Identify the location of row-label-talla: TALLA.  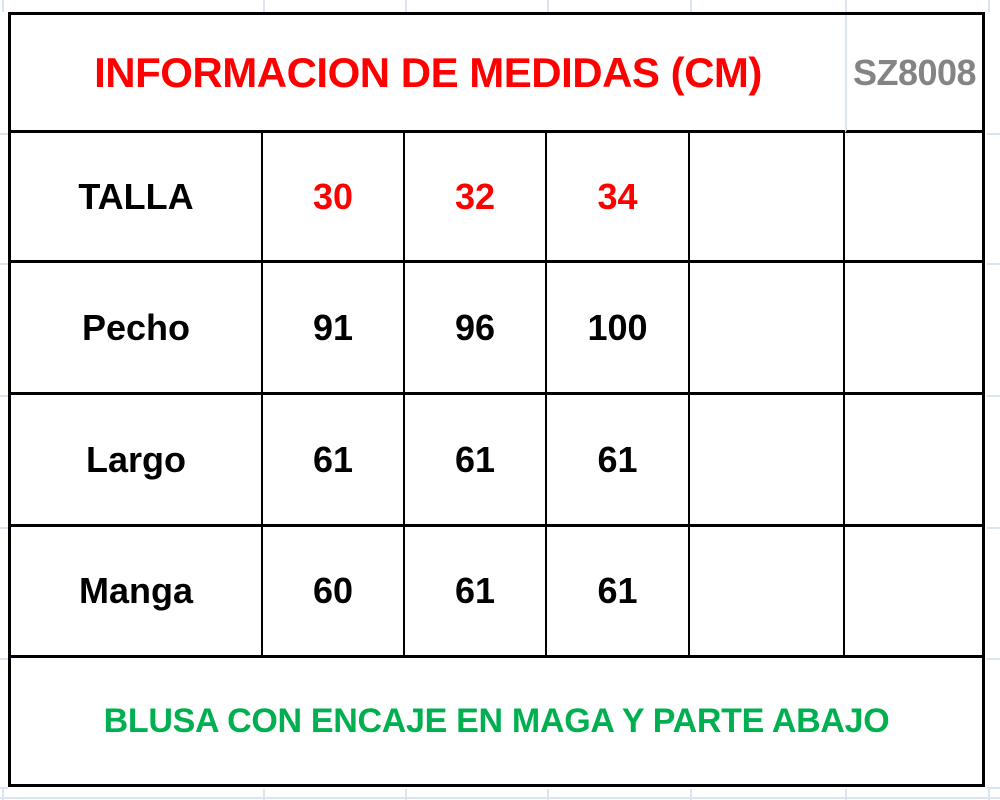
(137, 198).